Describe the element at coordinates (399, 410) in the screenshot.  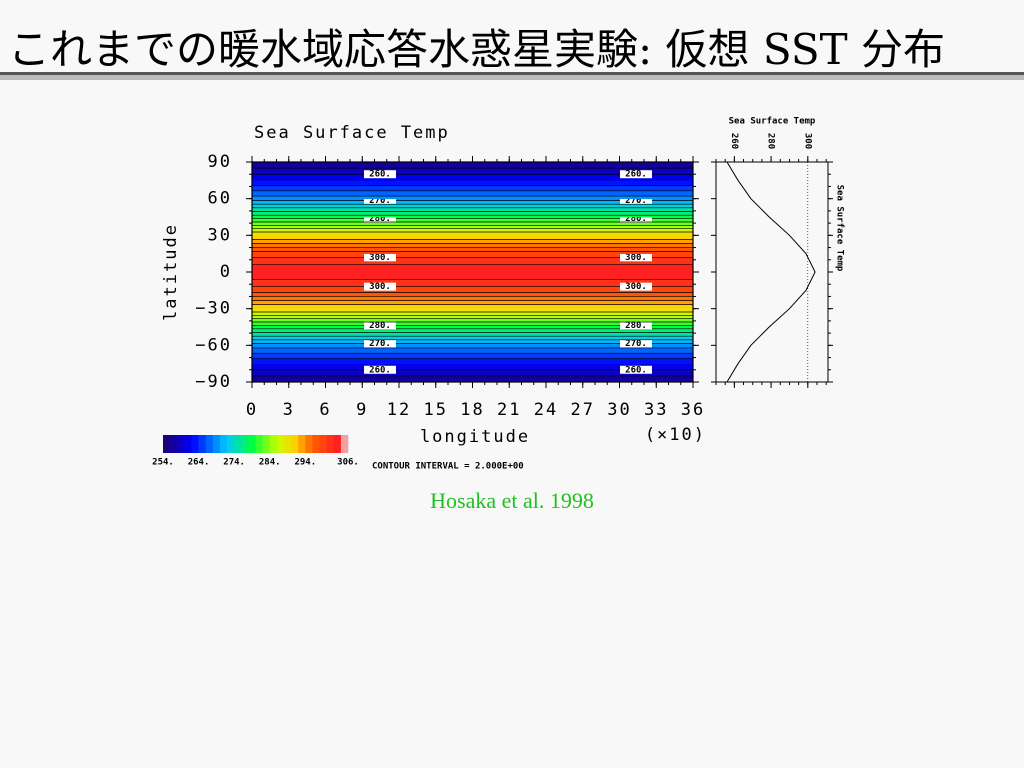
I see `x-tick-label: 12` at that location.